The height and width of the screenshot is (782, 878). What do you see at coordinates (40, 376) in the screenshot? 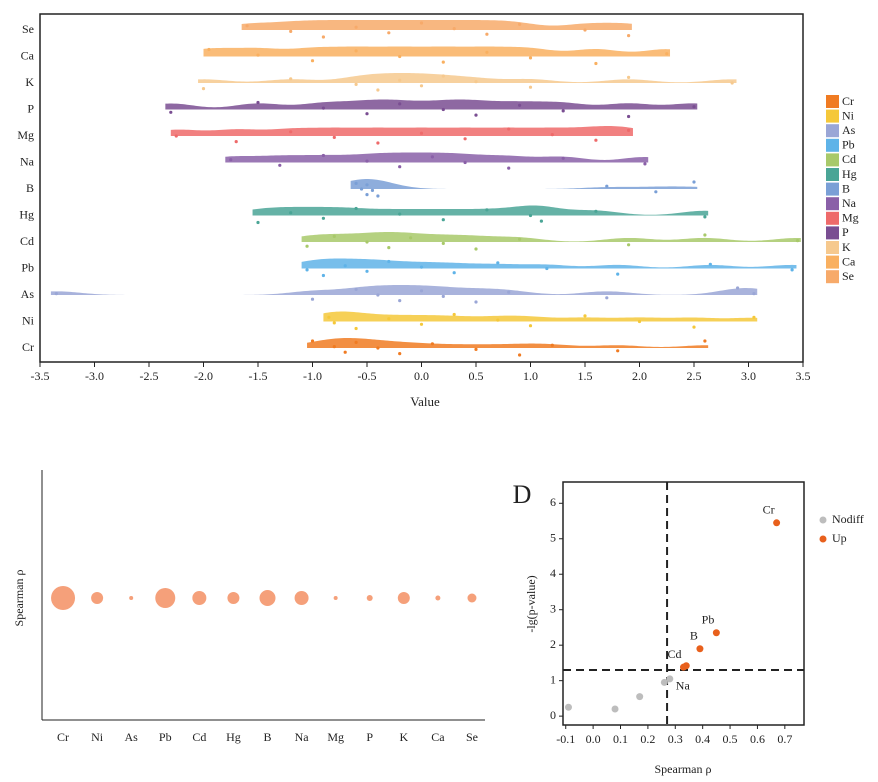
I see `x-tick-label: -3.5` at bounding box center [40, 376].